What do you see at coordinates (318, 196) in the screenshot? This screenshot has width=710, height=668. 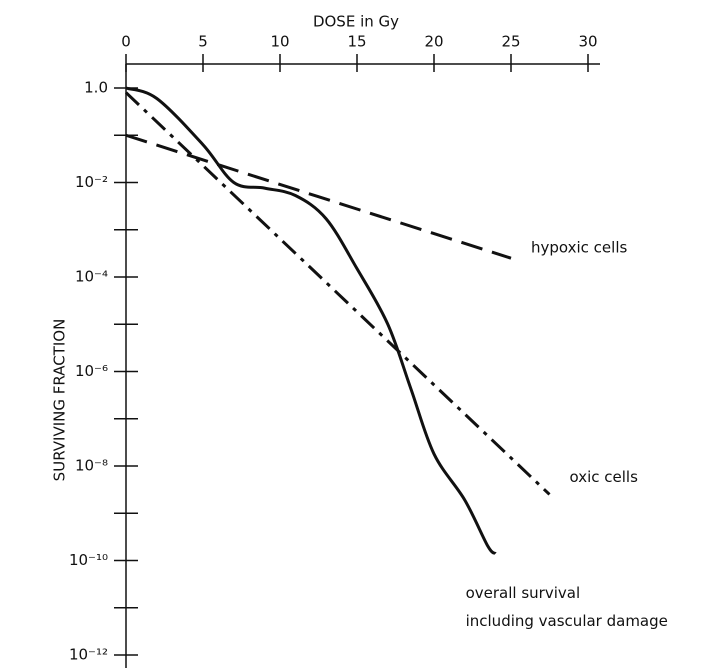 I see `series-line` at bounding box center [318, 196].